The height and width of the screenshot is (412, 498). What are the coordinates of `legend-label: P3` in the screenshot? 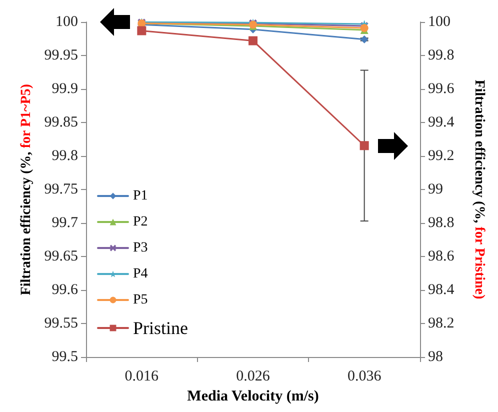 It's located at (140, 248).